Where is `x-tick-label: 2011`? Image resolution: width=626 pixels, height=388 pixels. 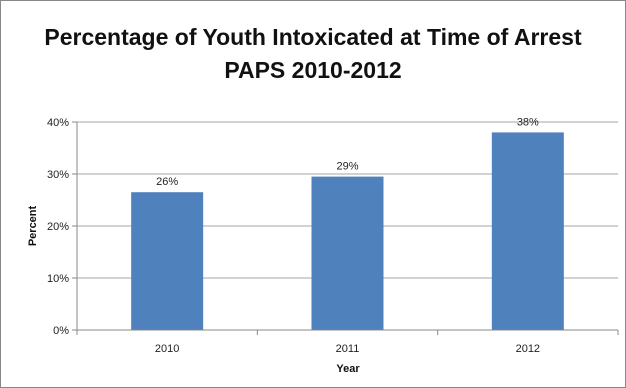 x-tick-label: 2011 is located at coordinates (348, 349).